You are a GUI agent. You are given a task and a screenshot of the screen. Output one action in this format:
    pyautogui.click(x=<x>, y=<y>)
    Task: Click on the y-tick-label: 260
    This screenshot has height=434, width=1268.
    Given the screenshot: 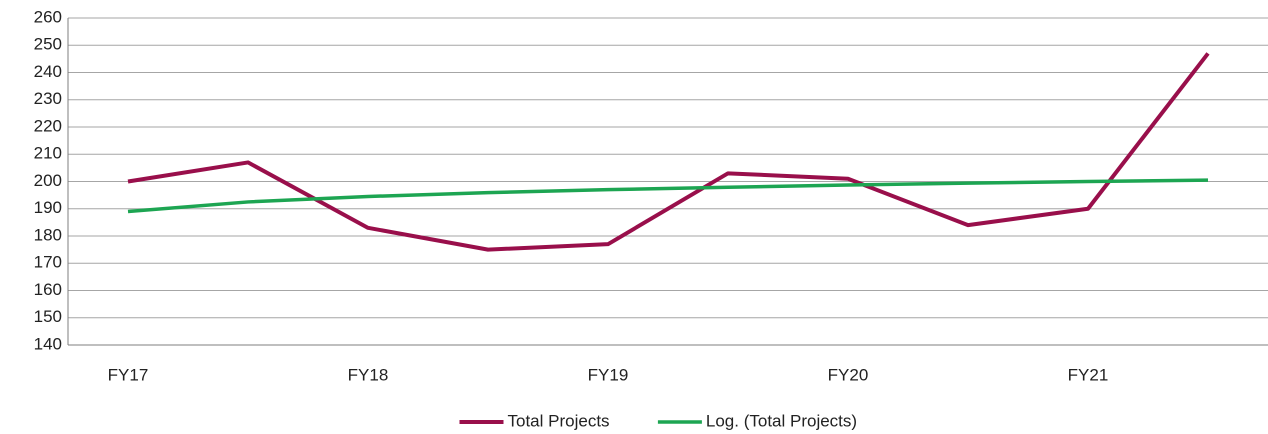 What is the action you would take?
    pyautogui.click(x=48, y=16)
    